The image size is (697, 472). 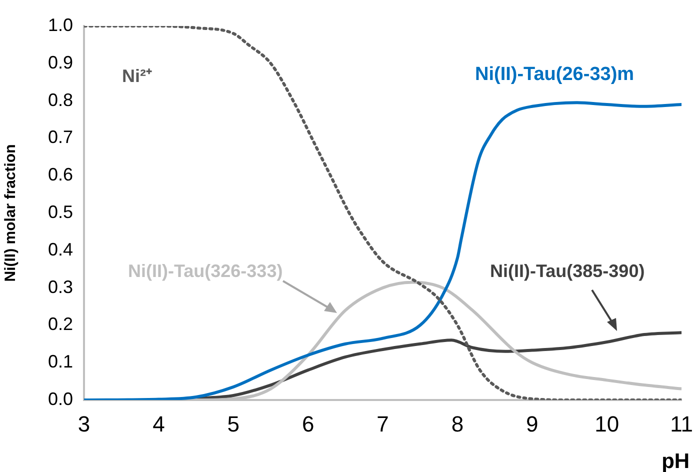 I want to click on text: Ni(II)-Tau(385-390), so click(x=567, y=271).